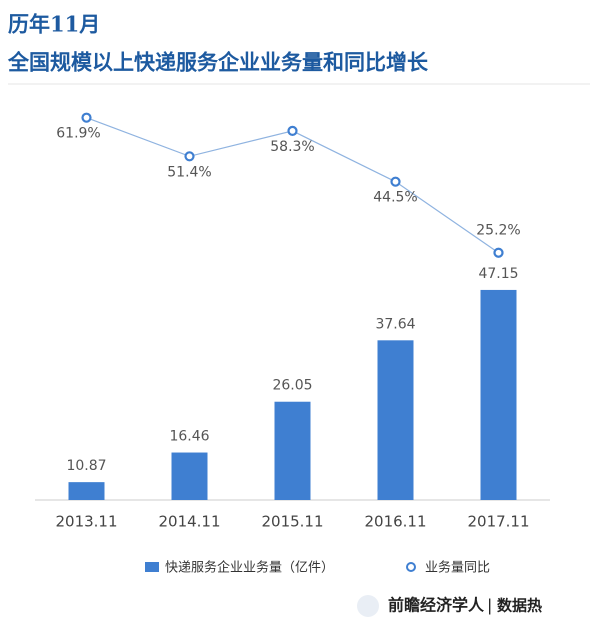 The height and width of the screenshot is (625, 600). I want to click on x-tick-label: 2013.11, so click(86, 522).